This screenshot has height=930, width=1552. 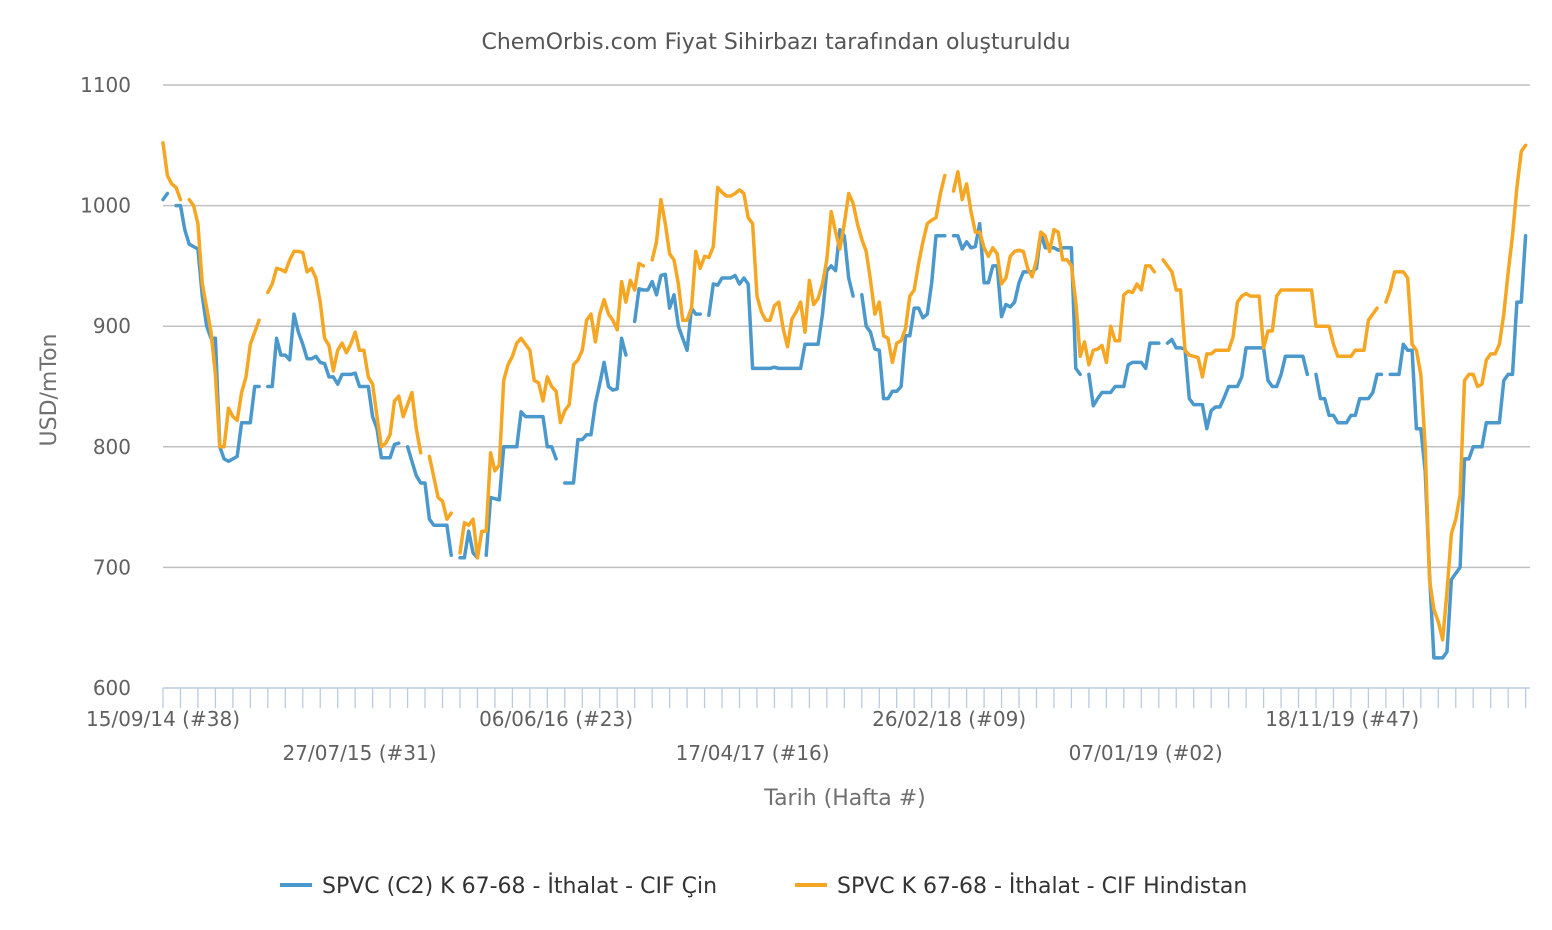 I want to click on x-tick-label: 06/06/16 (#23), so click(x=556, y=719).